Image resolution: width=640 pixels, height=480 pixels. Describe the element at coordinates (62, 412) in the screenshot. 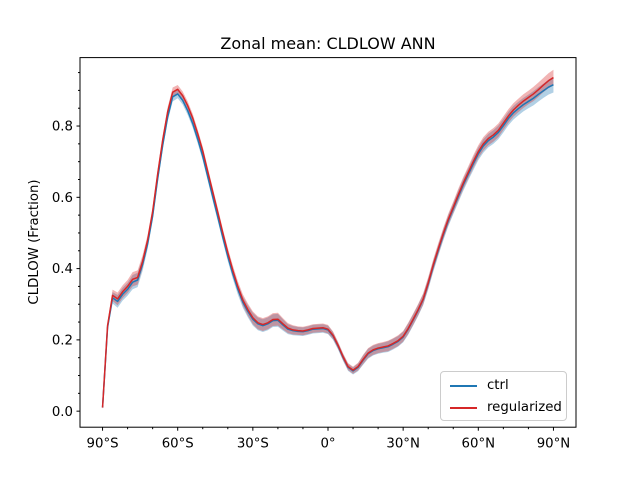

I see `y-tick-label: 0.0` at that location.